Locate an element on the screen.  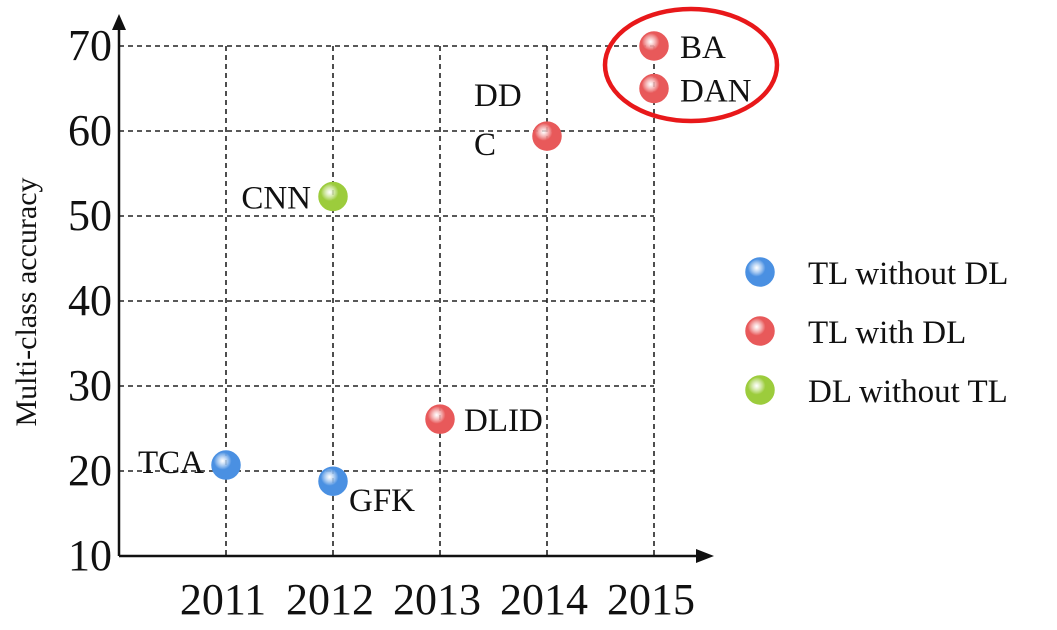
point-label-ddc: C is located at coordinates (485, 145).